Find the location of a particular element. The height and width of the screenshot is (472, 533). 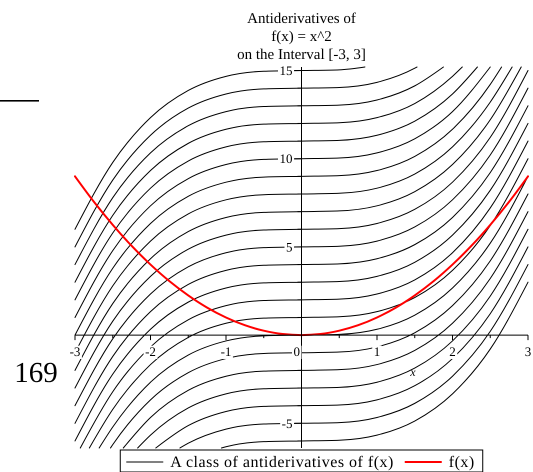

y-tick-label: 5 is located at coordinates (289, 246).